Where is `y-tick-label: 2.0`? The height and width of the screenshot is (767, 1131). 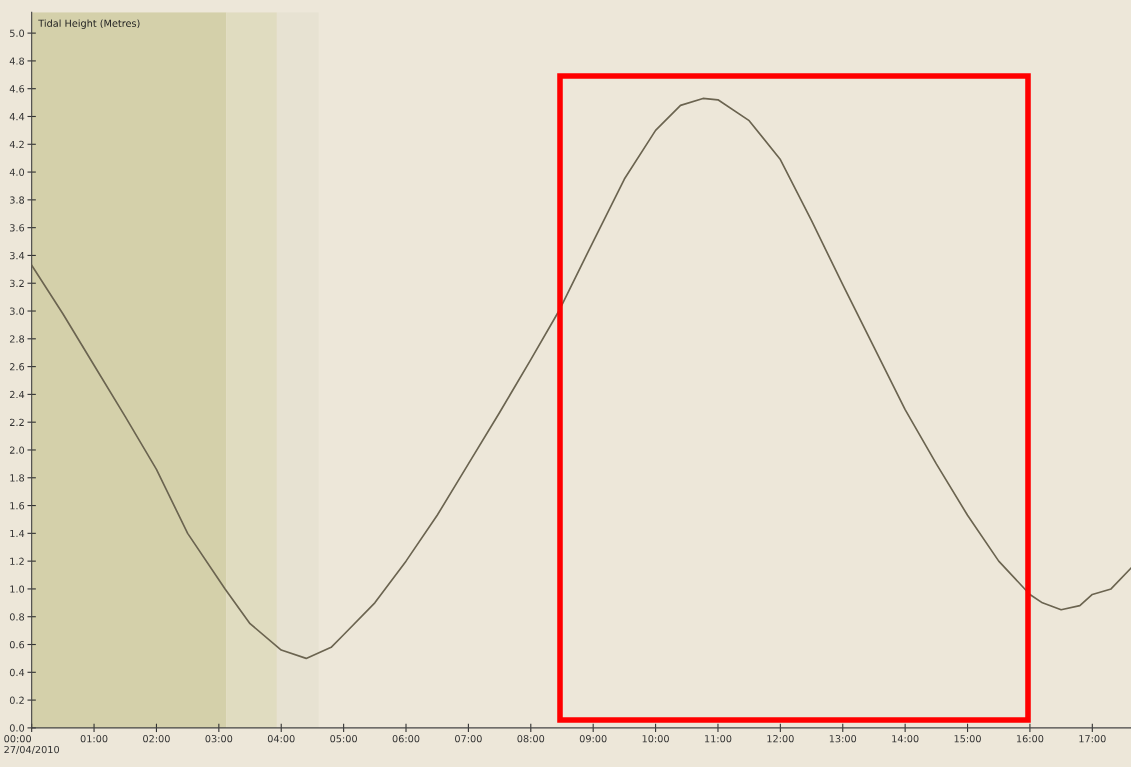 y-tick-label: 2.0 is located at coordinates (17, 450).